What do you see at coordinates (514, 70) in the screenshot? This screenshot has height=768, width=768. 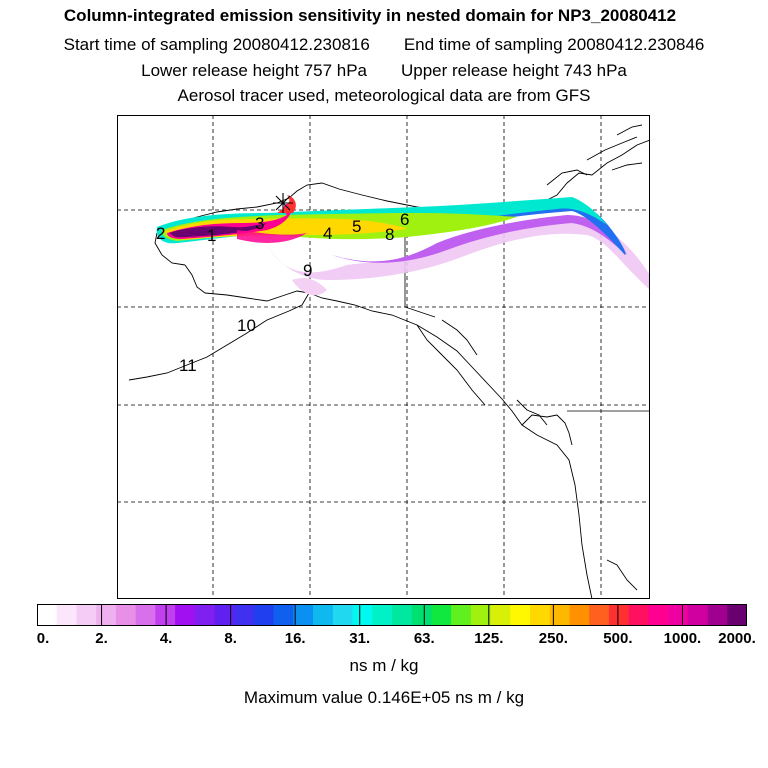 I see `upper-release-text: Upper release height 743 hPa` at bounding box center [514, 70].